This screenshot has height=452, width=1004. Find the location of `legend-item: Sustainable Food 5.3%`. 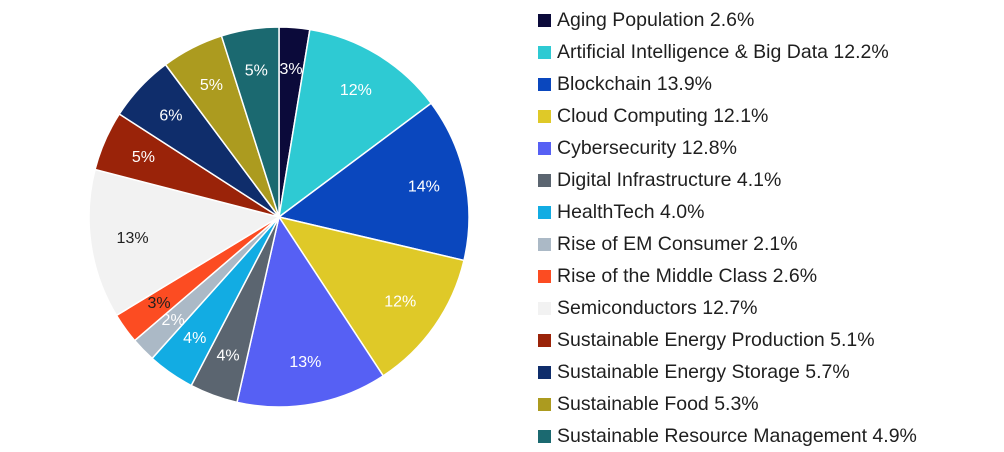

legend-item: Sustainable Food 5.3% is located at coordinates (727, 404).